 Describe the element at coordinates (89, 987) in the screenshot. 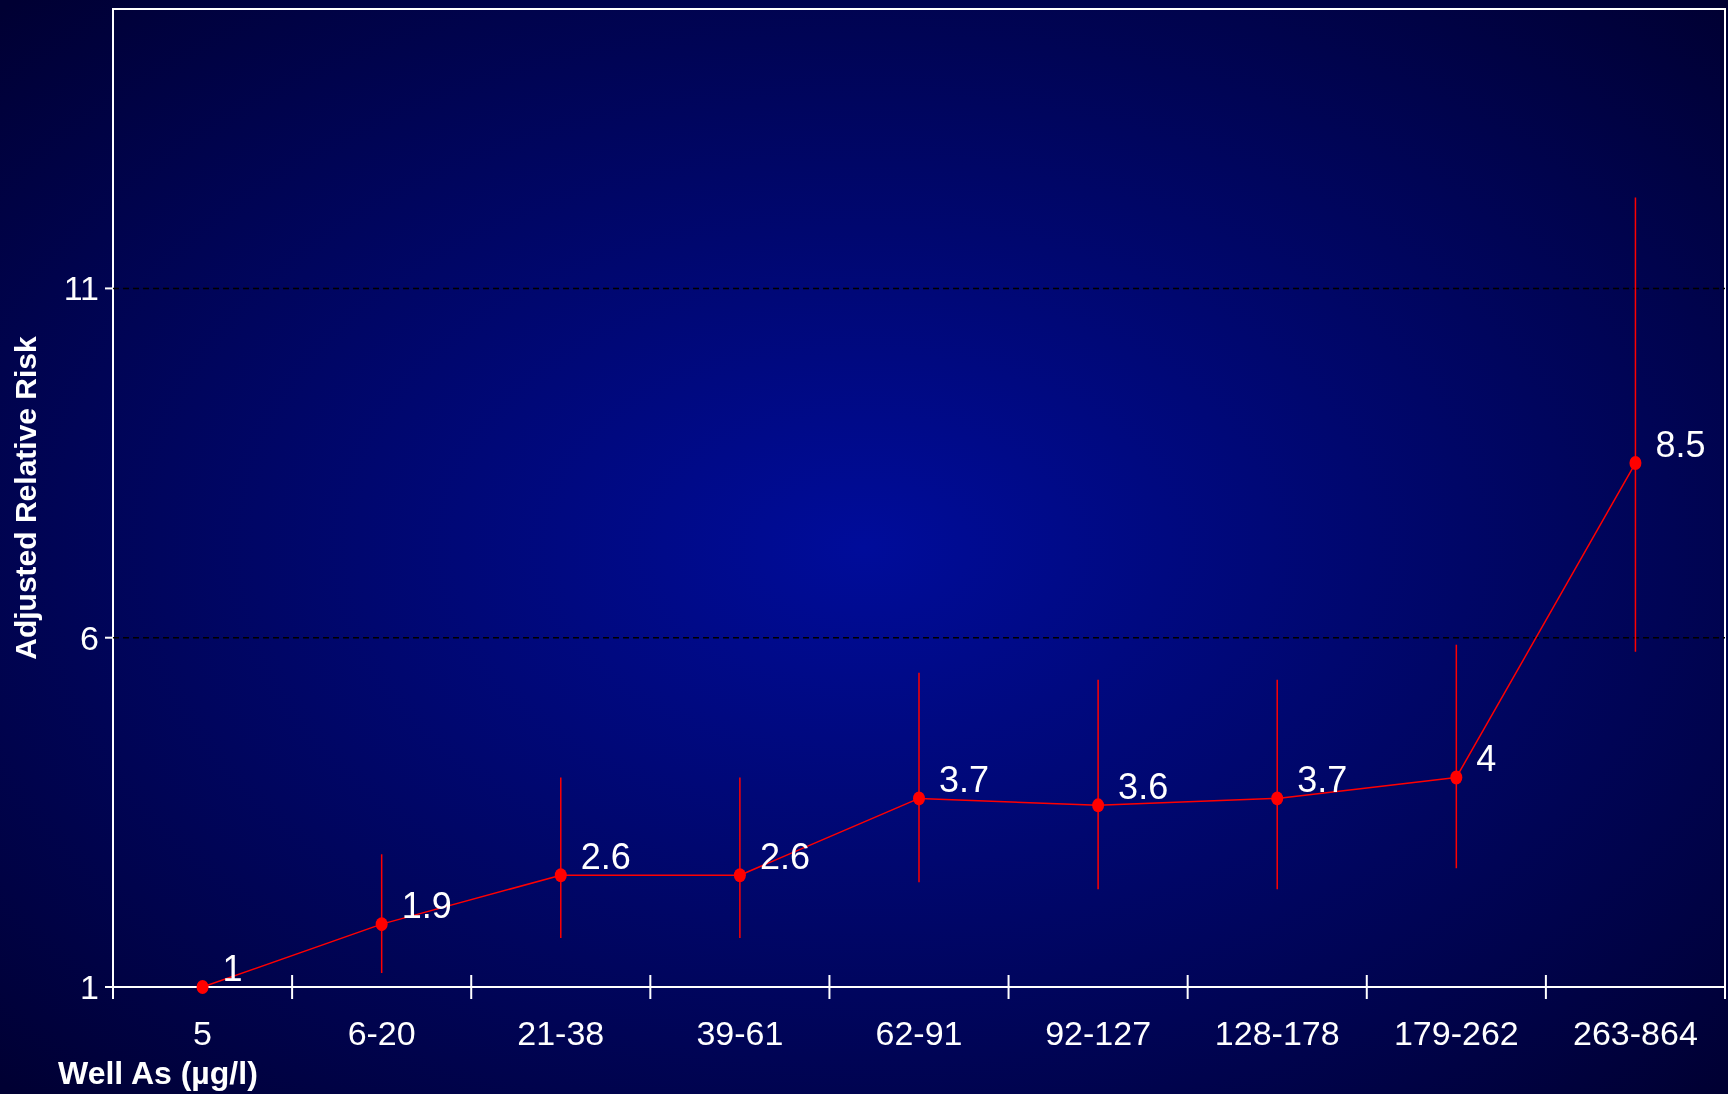

I see `y-tick-label: 1` at that location.